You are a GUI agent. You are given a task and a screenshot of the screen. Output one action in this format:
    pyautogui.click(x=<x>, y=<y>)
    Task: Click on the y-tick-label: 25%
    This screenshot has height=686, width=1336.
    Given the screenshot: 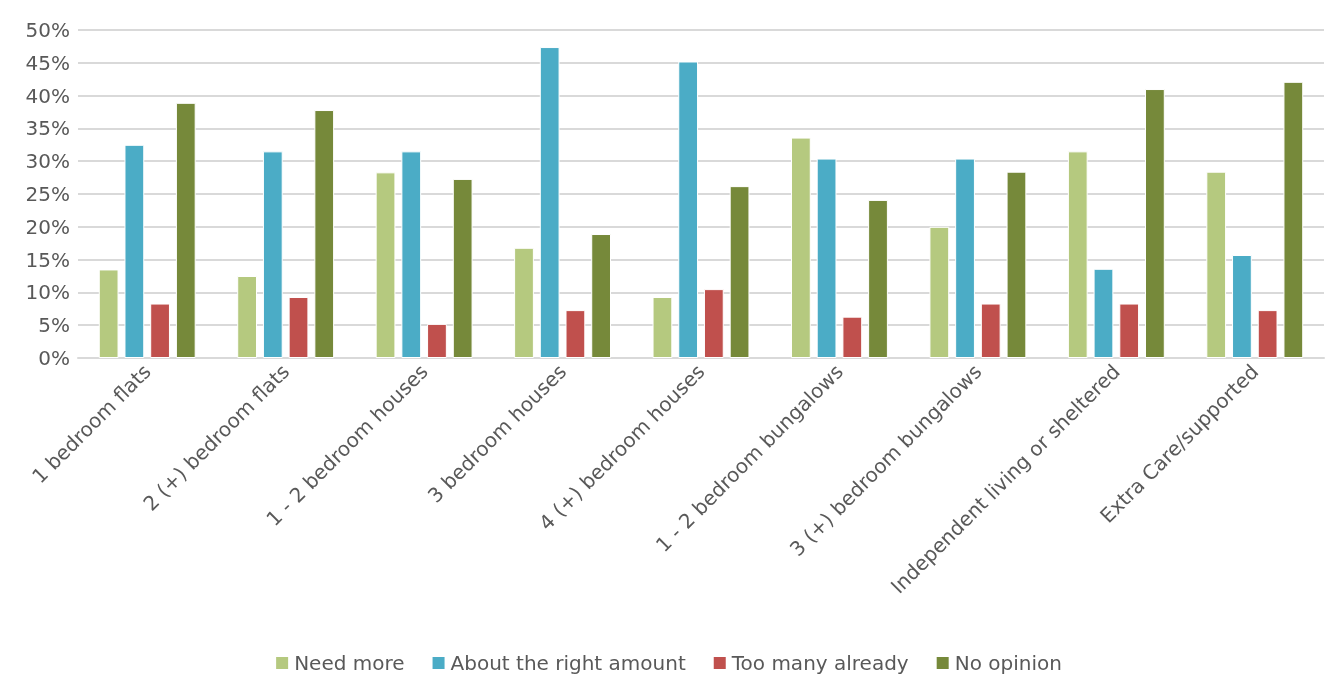 What is the action you would take?
    pyautogui.click(x=47, y=194)
    